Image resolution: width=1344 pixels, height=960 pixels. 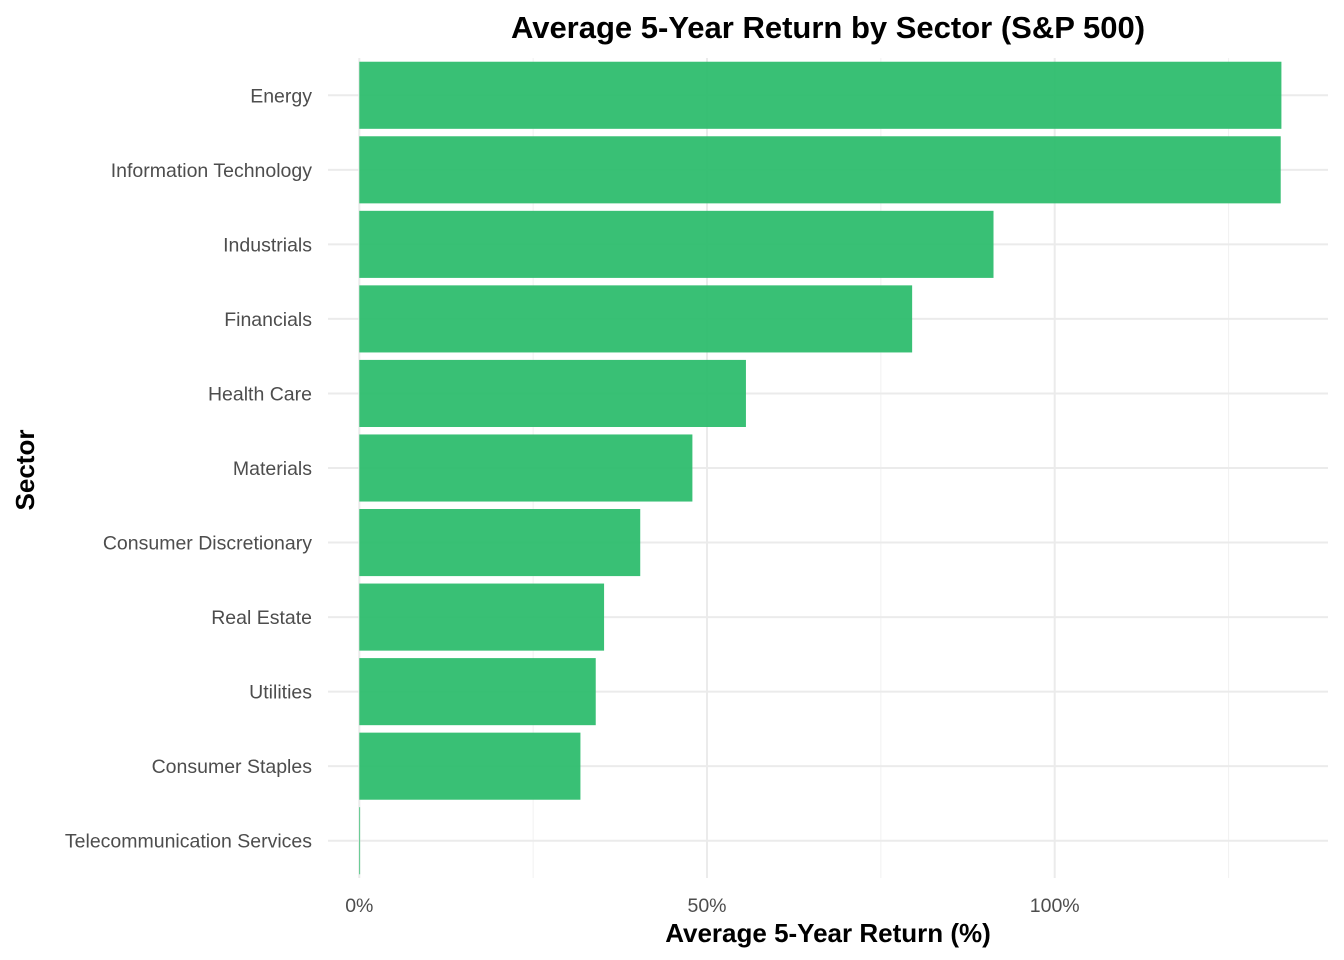 What do you see at coordinates (261, 618) in the screenshot?
I see `y-tick-label: Real Estate` at bounding box center [261, 618].